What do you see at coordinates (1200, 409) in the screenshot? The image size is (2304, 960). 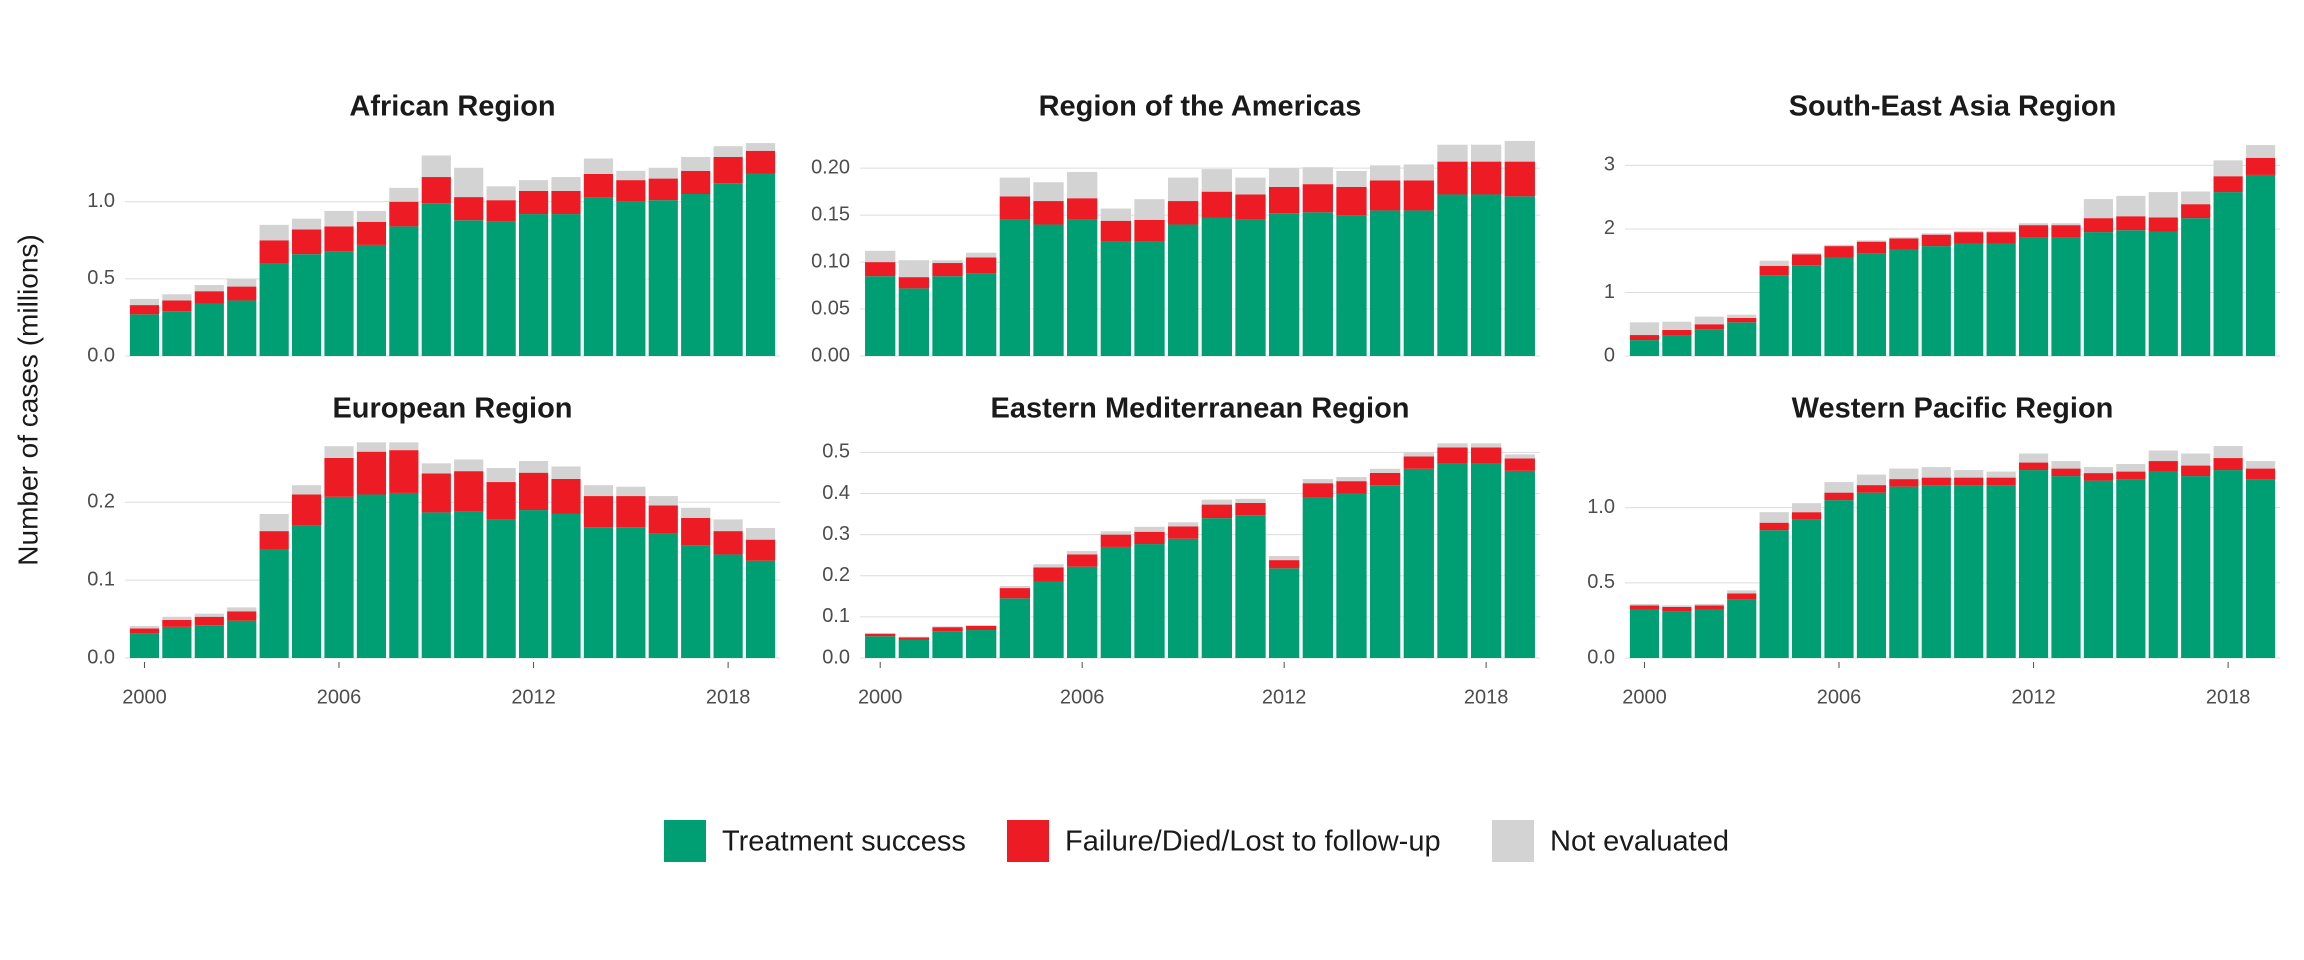 I see `panel-title: Eastern Mediterranean Region` at bounding box center [1200, 409].